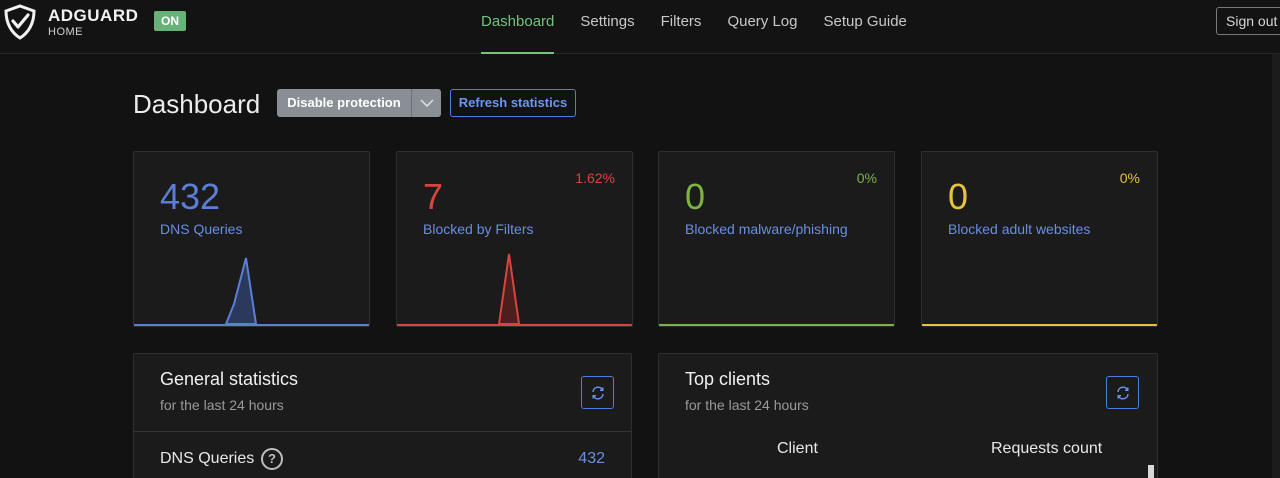 This screenshot has height=478, width=1280. I want to click on panel-title: Top clients, so click(728, 379).